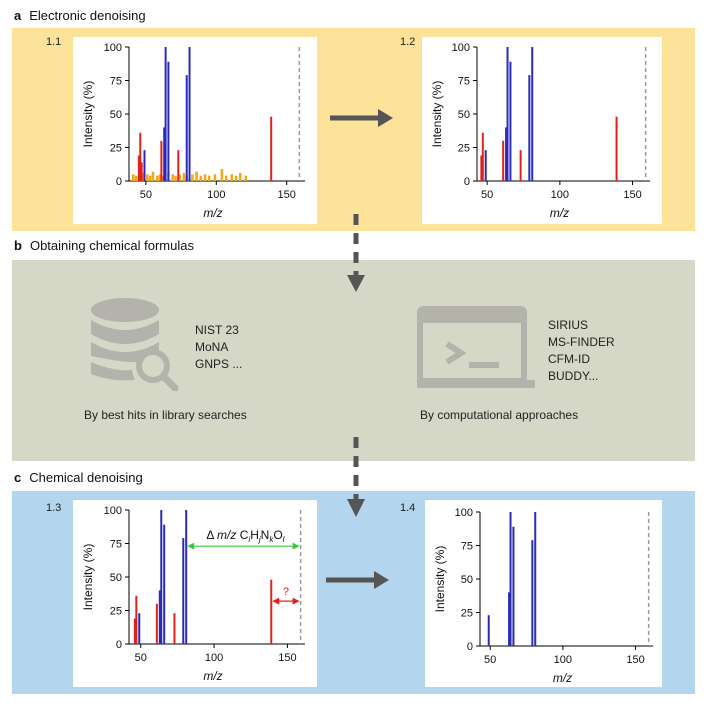 The height and width of the screenshot is (709, 707). Describe the element at coordinates (18, 15) in the screenshot. I see `section-a-letter: a` at that location.